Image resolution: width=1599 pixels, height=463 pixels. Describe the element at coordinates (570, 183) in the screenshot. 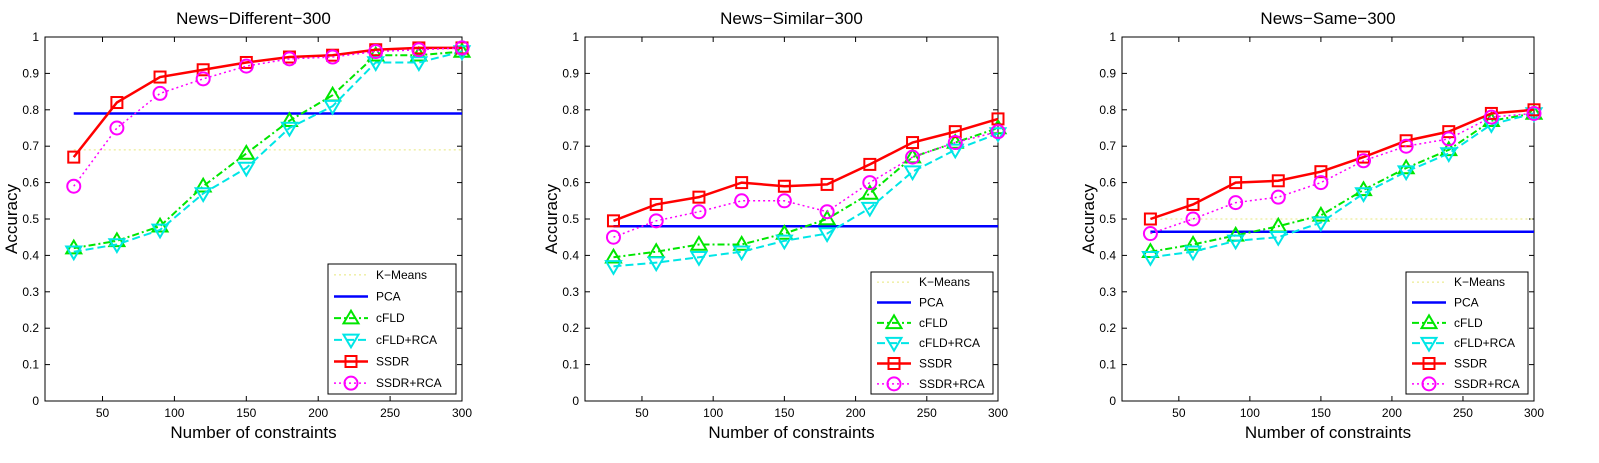

I see `y-tick-label: 0.6` at that location.